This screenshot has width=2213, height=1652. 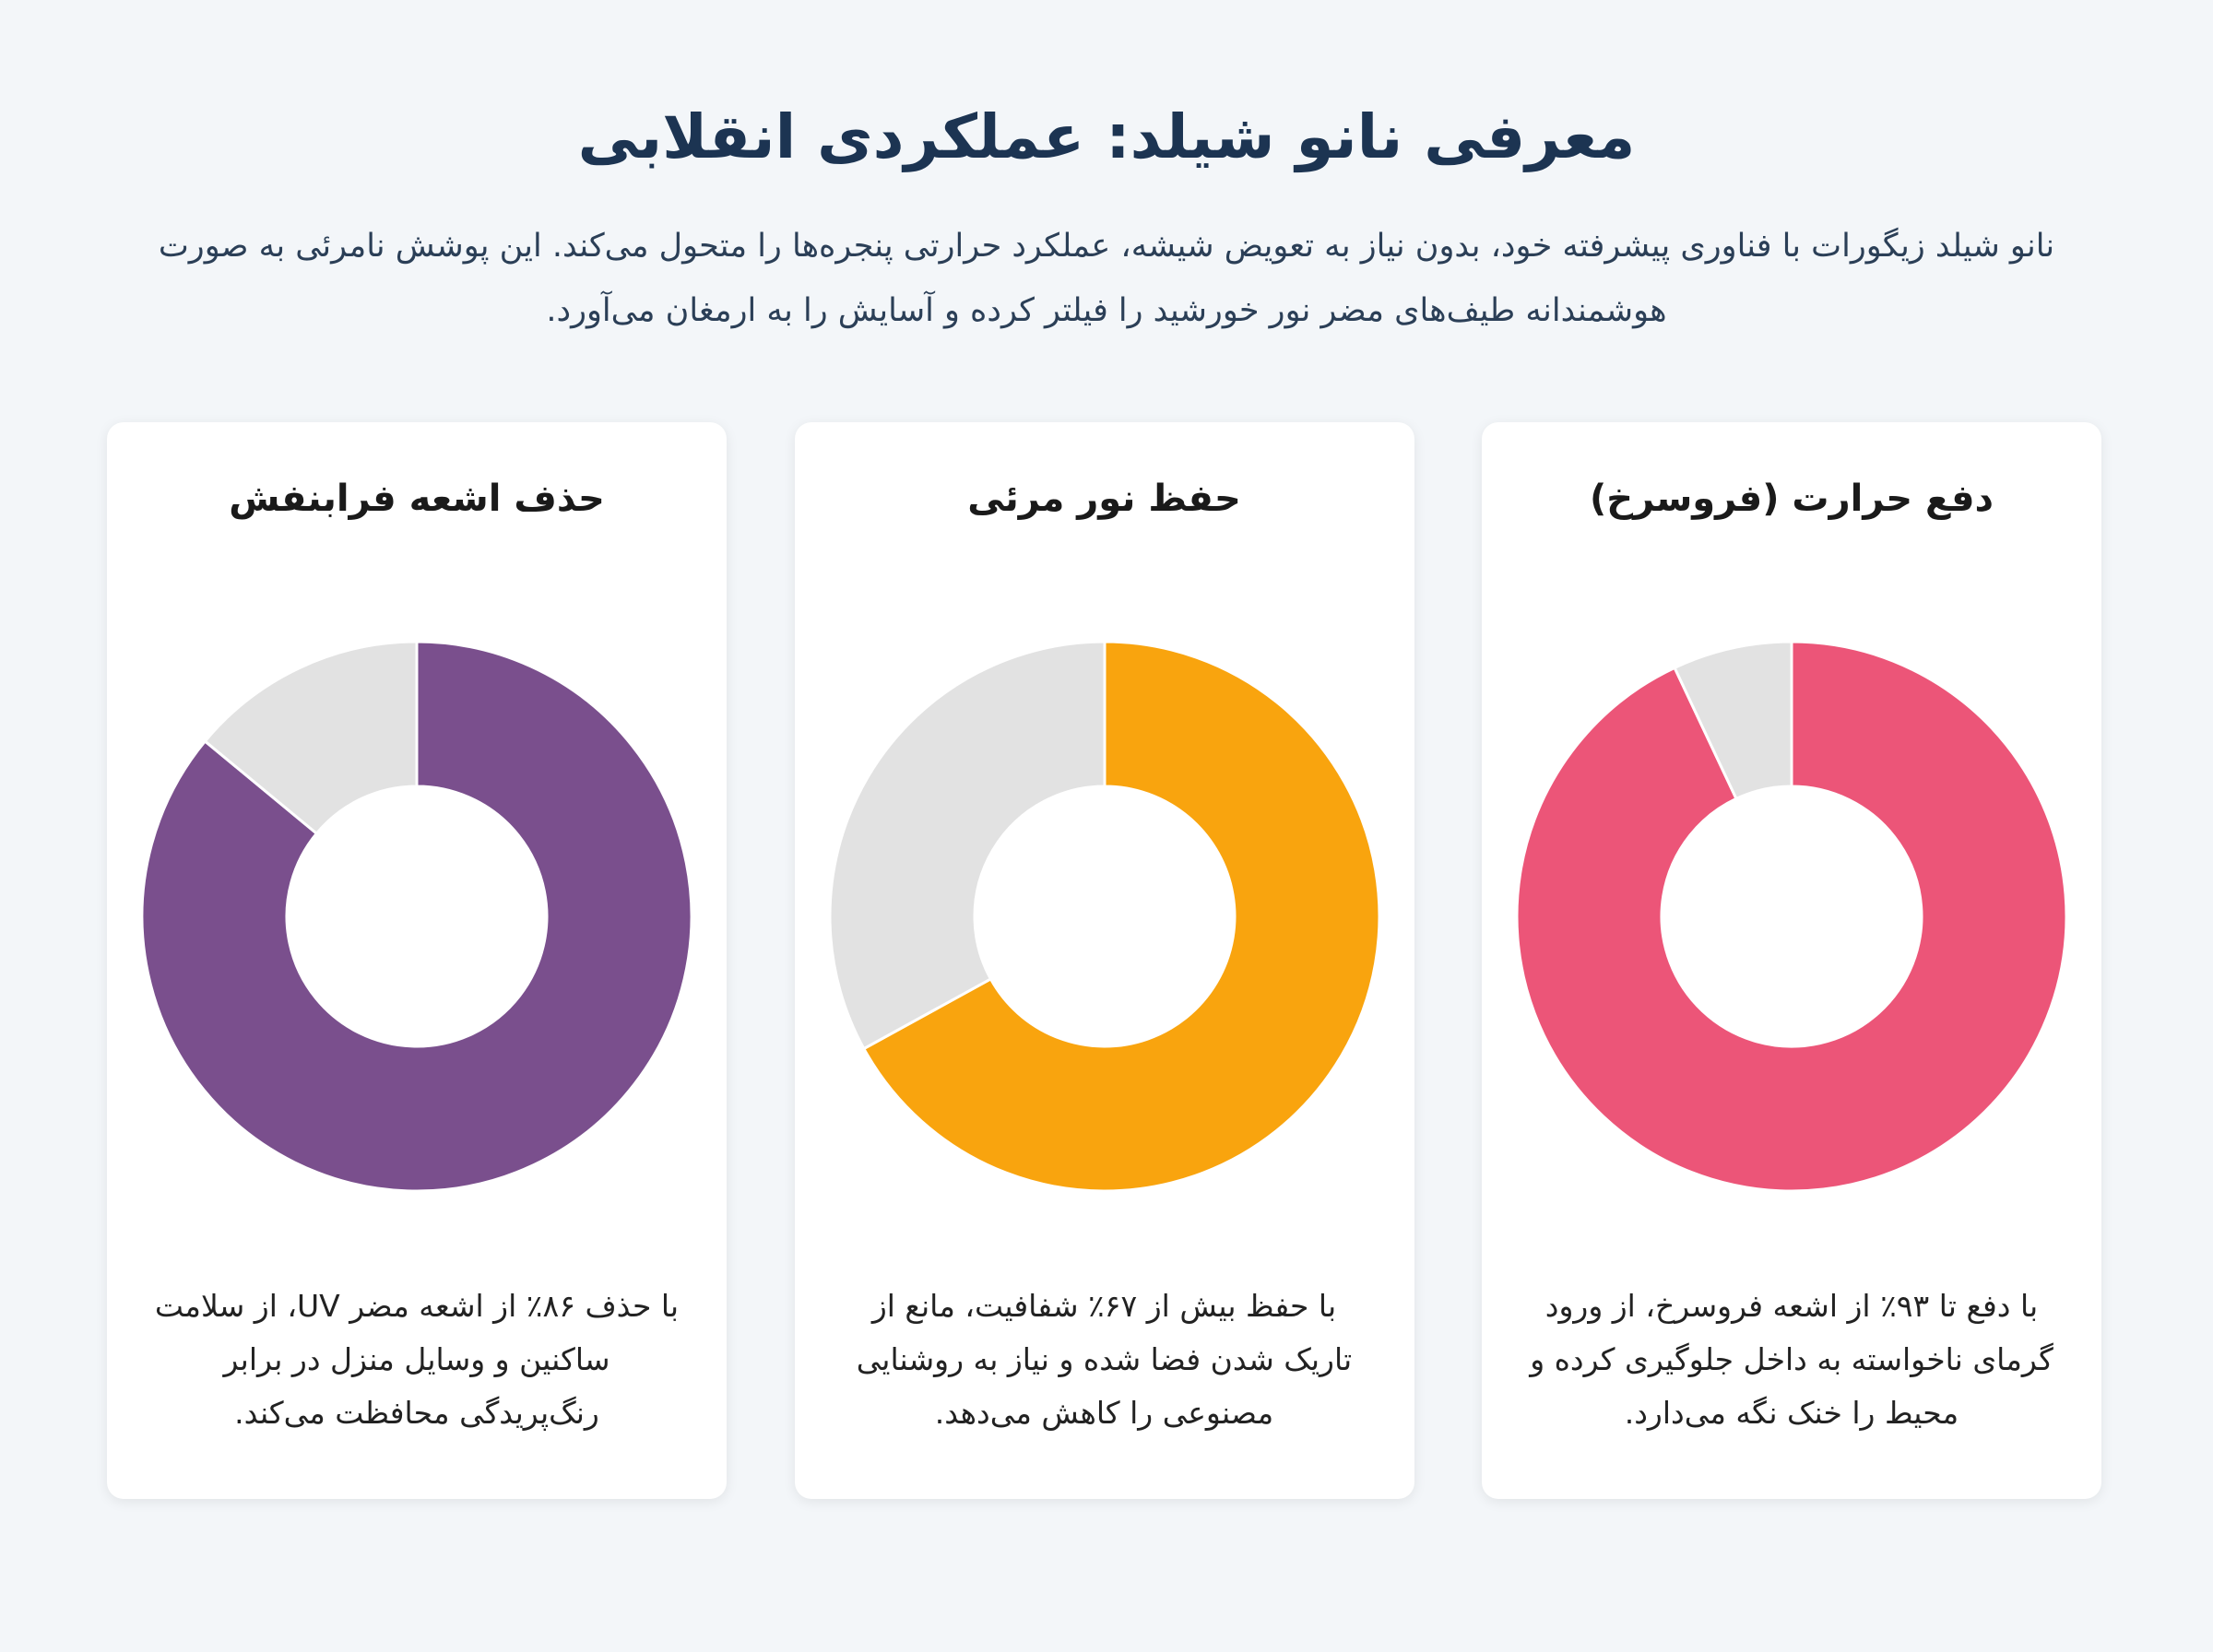 I want to click on card-title: حفظ نور مرئی, so click(x=1104, y=499).